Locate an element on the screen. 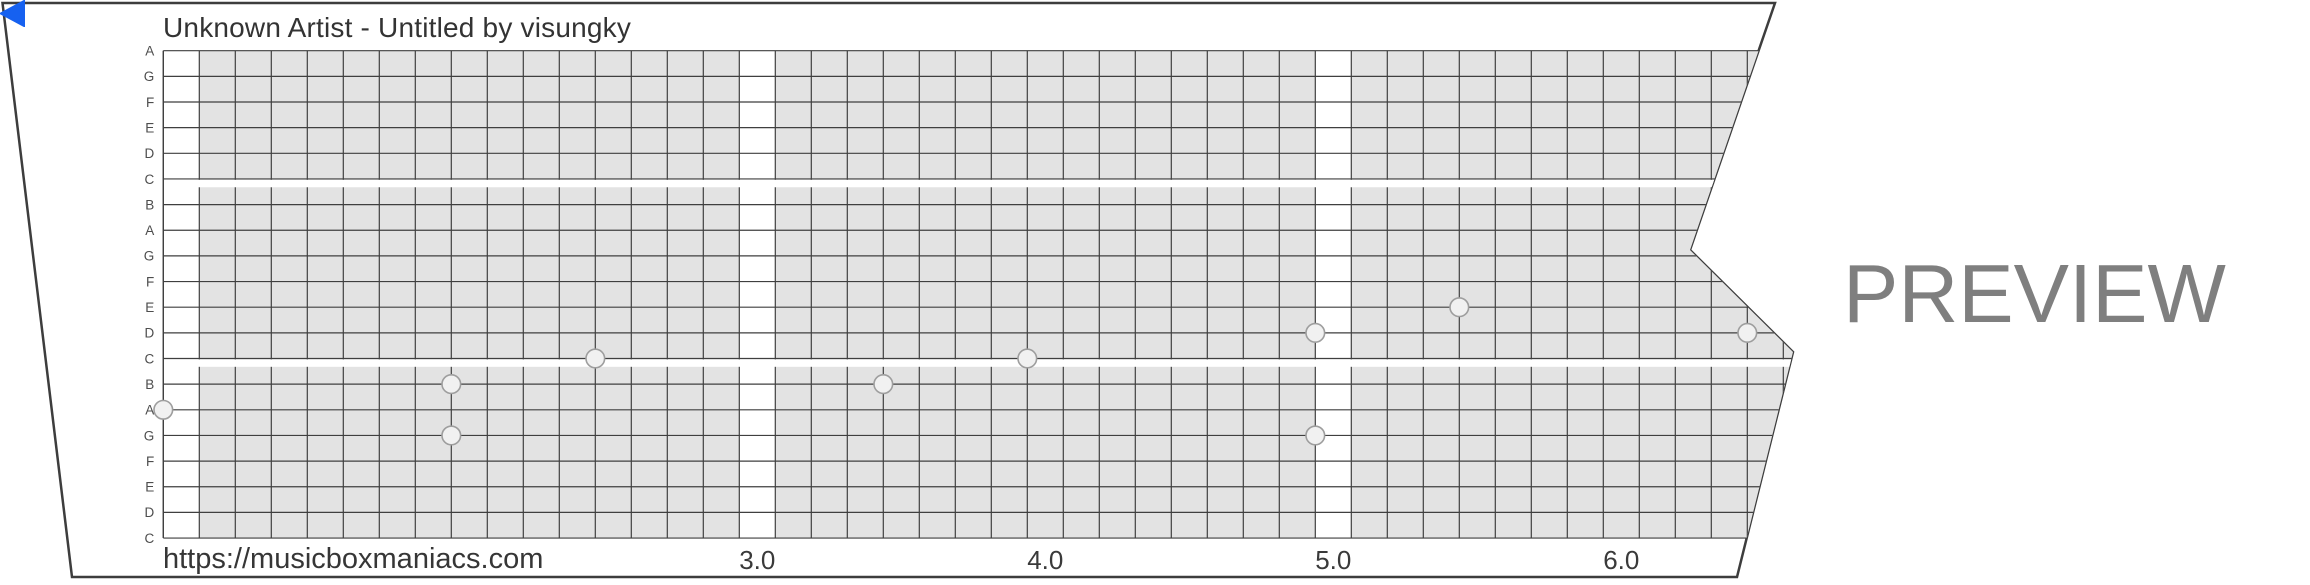  time-marker-label: 3.0 is located at coordinates (757, 560).